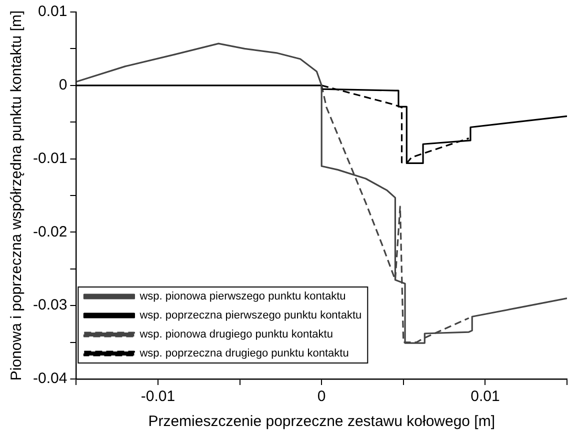 This screenshot has height=437, width=581. Describe the element at coordinates (235, 334) in the screenshot. I see `legend-label: wsp. pionowa drugiego punktu kontaktu` at that location.